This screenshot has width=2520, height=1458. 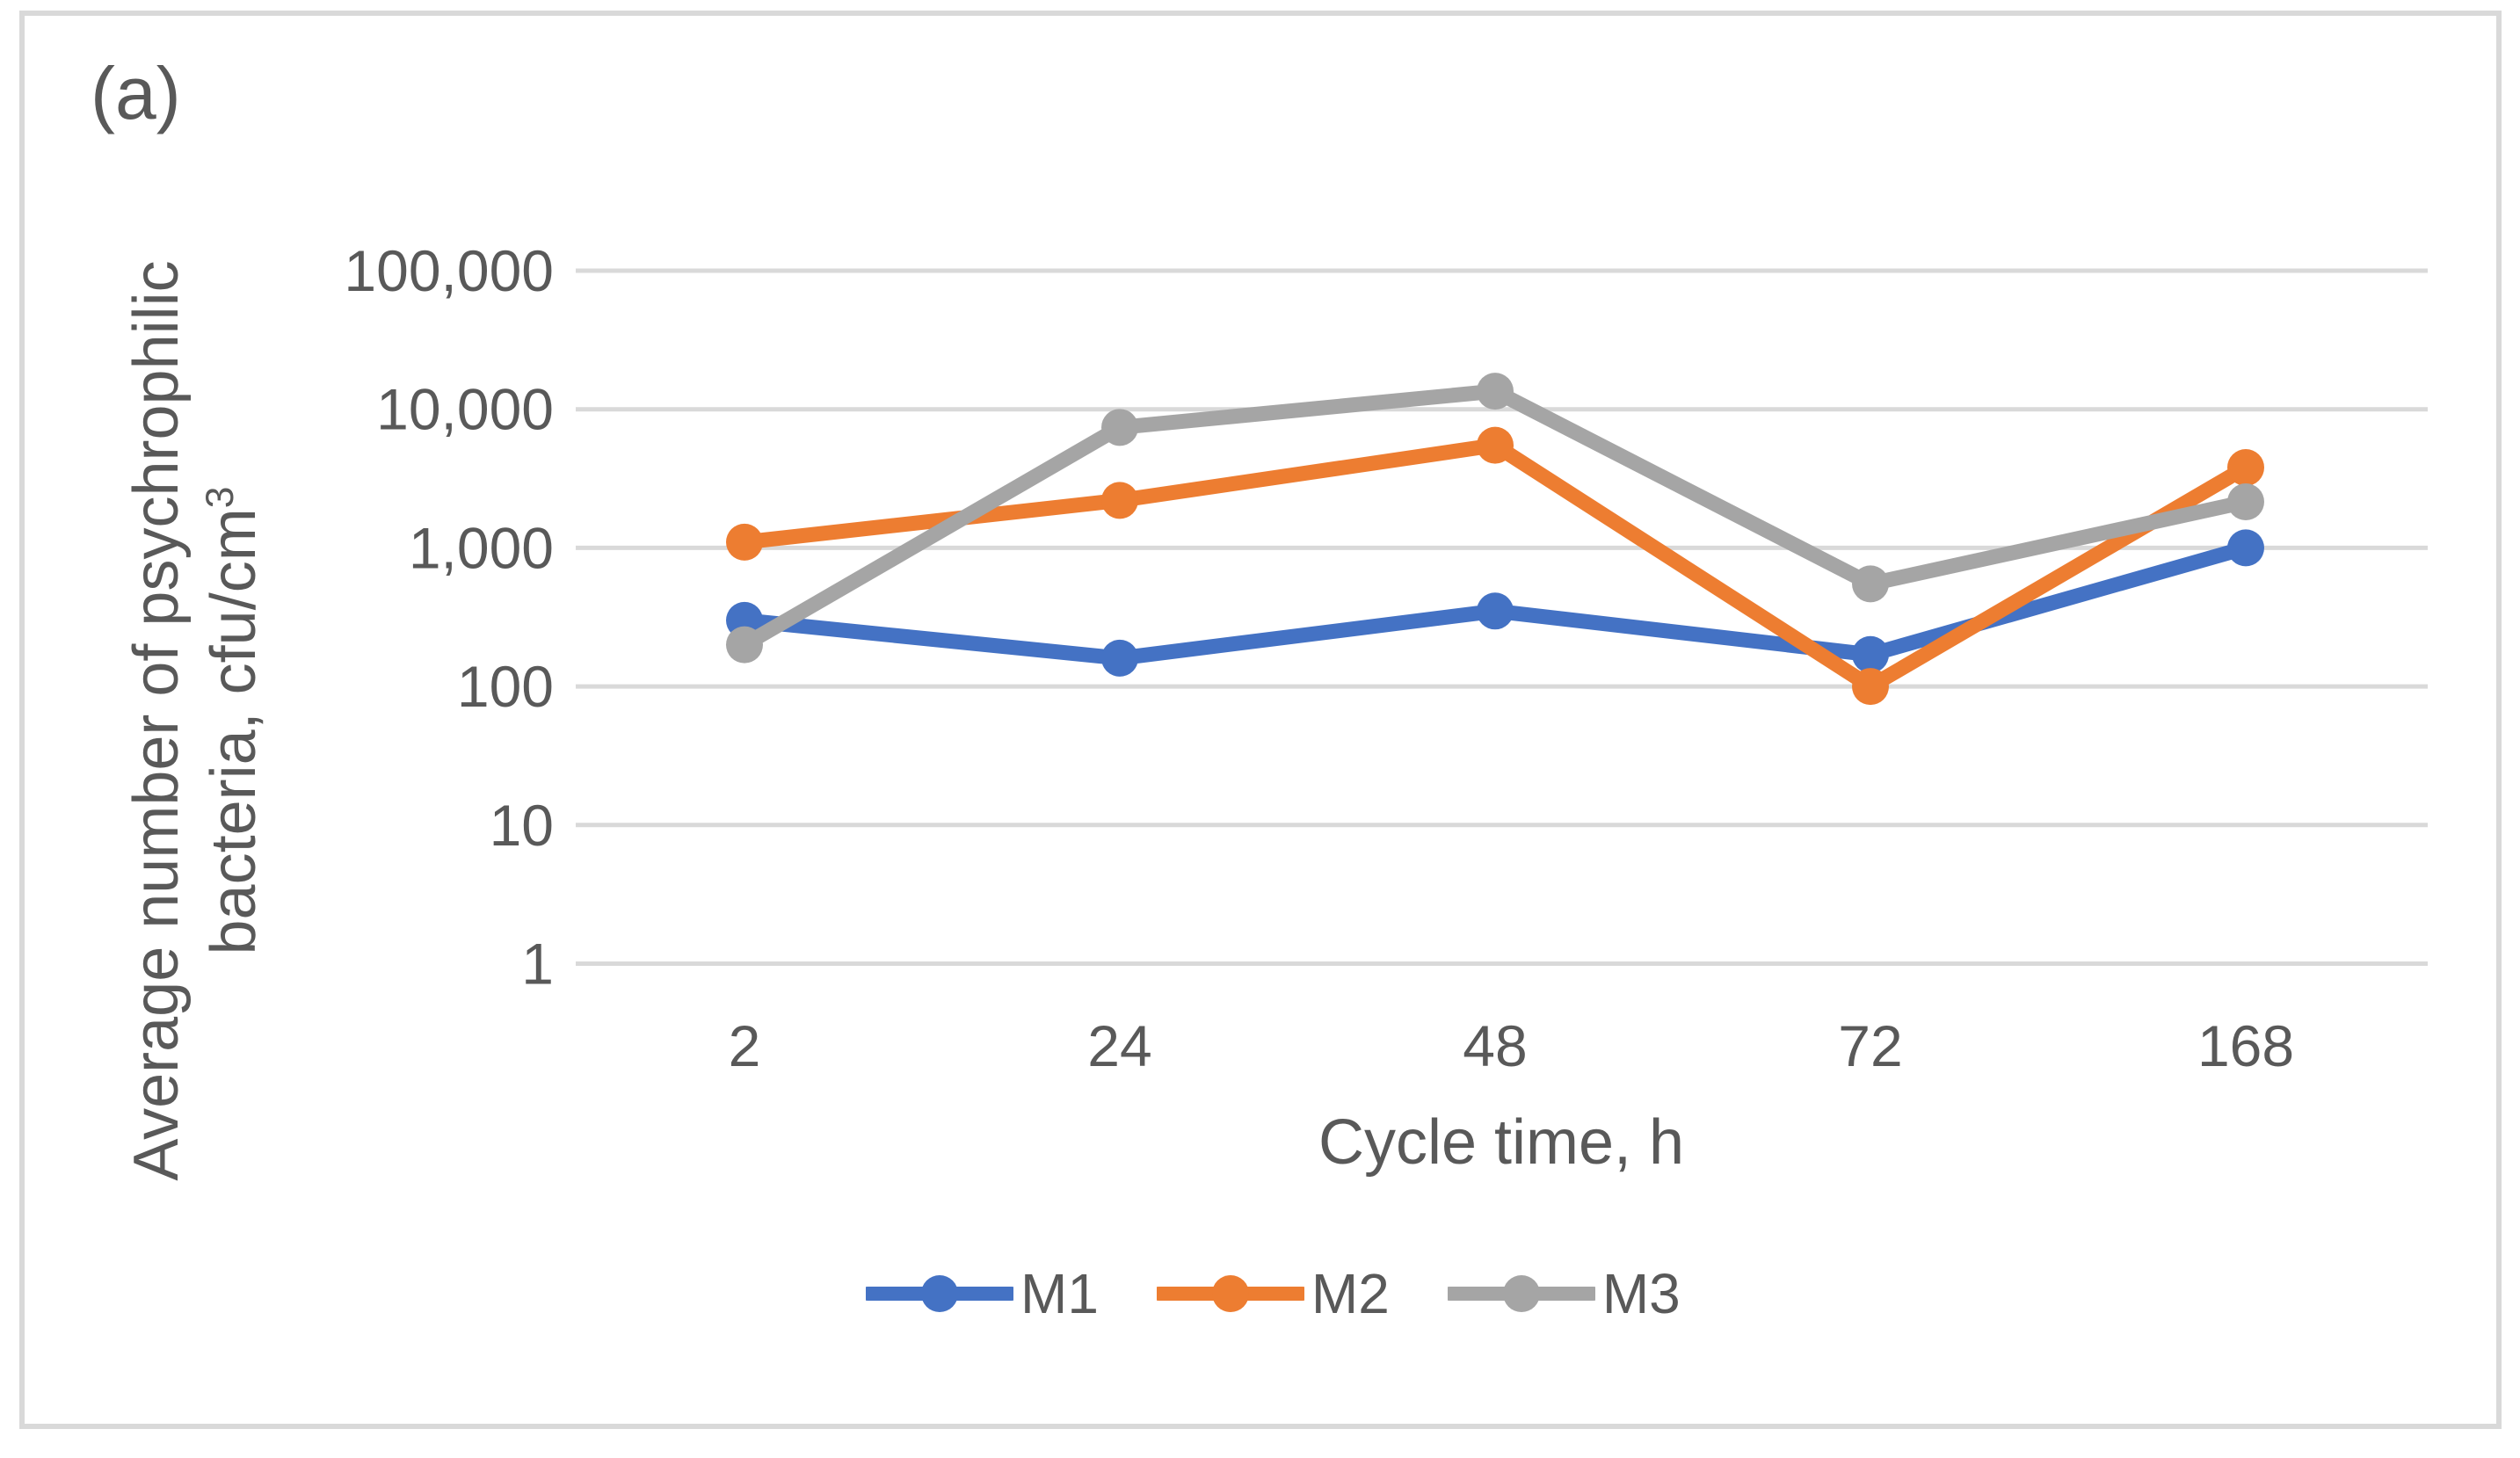 What do you see at coordinates (2245, 1046) in the screenshot?
I see `x-axis-tick-label: 168` at bounding box center [2245, 1046].